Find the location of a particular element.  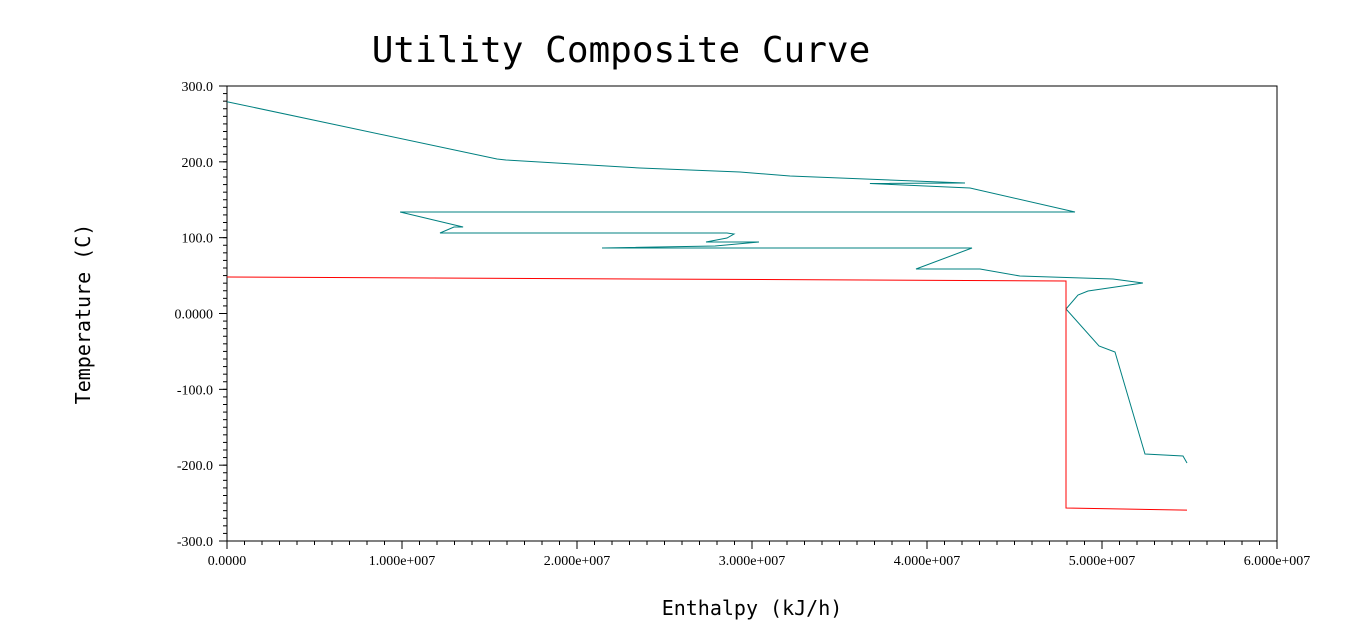

y-tick-label: -200.0 is located at coordinates (195, 466).